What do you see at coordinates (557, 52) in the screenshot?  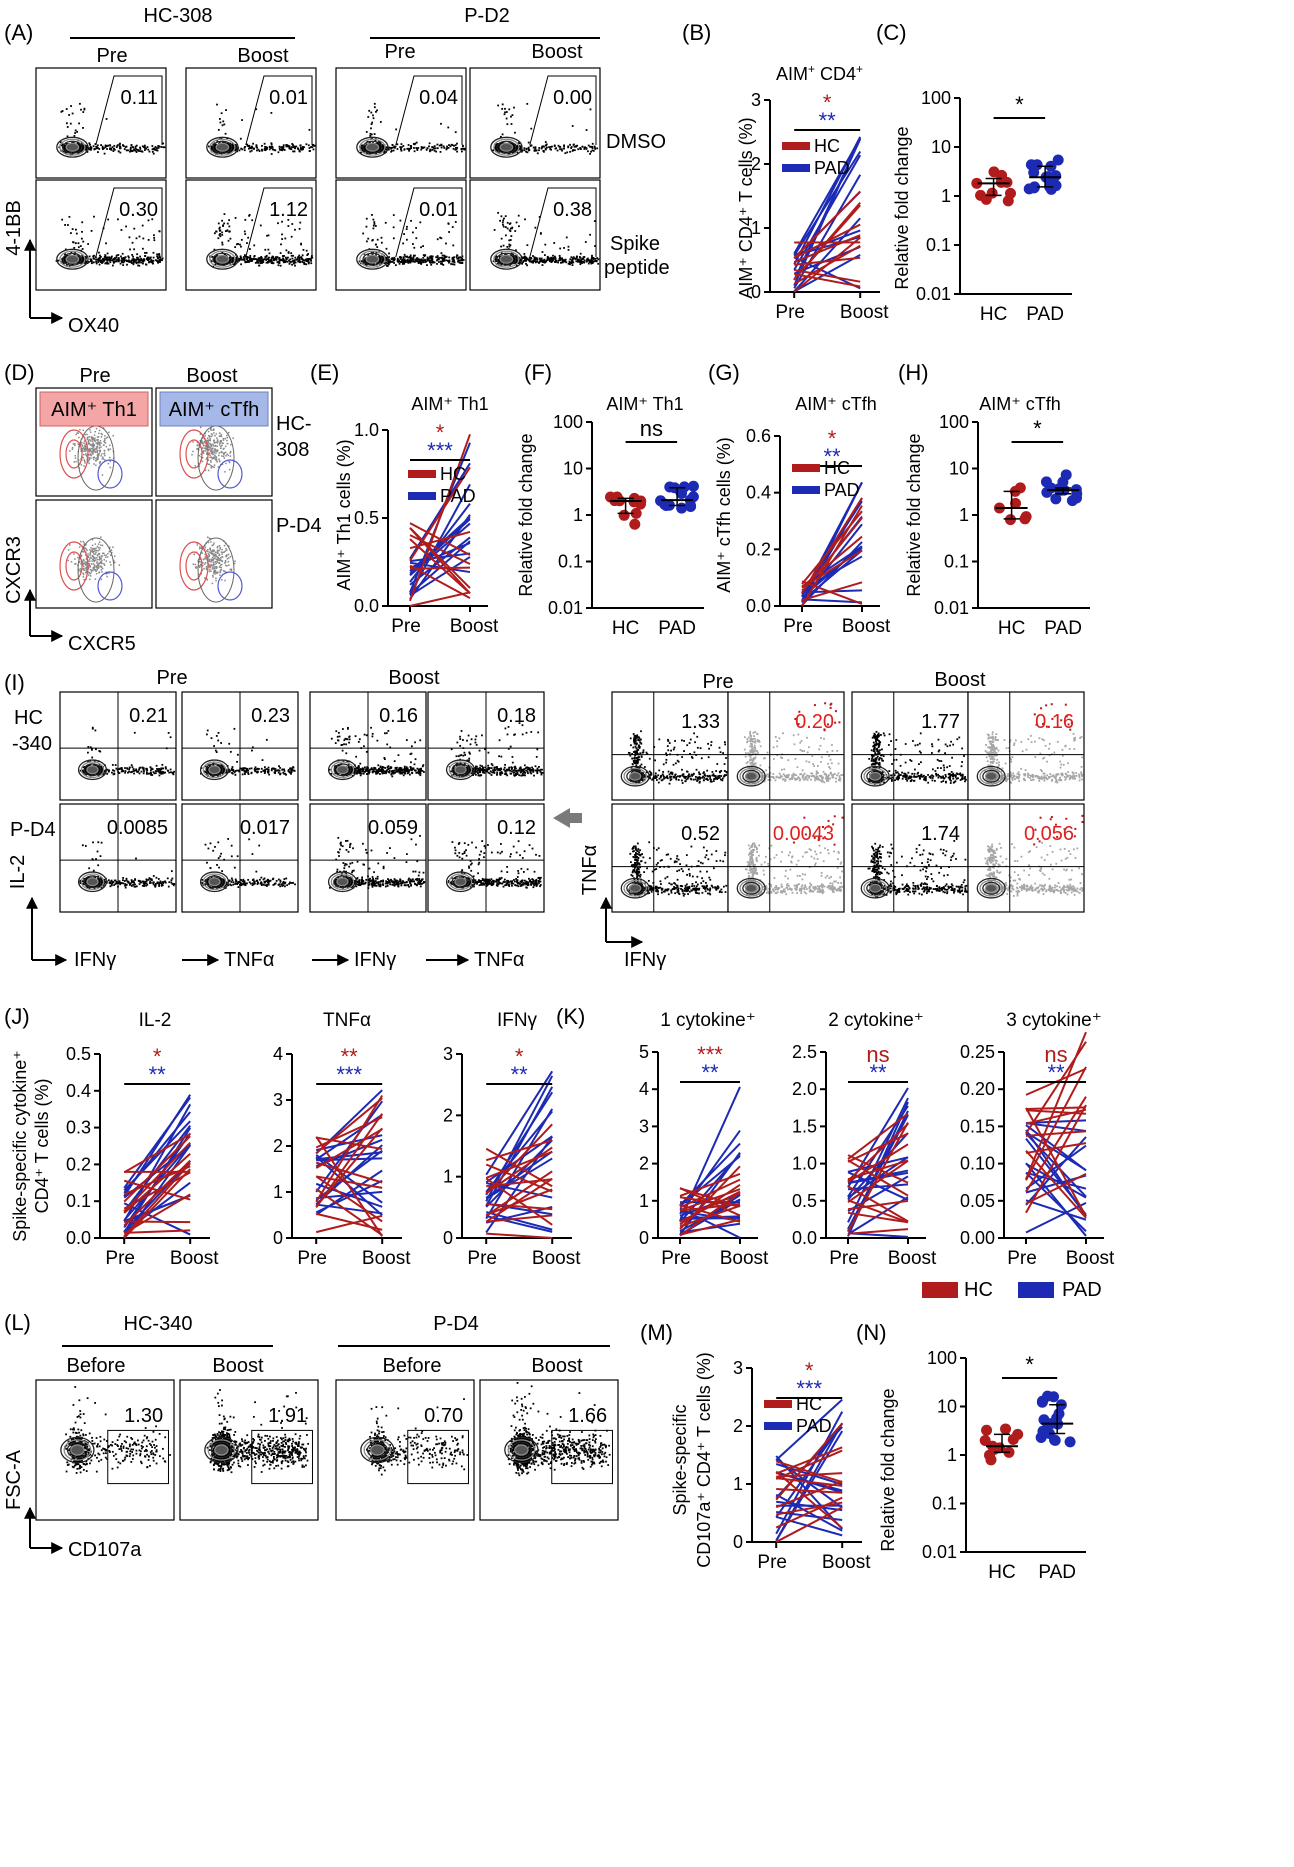 I see `panel-a-boost2: Boost` at bounding box center [557, 52].